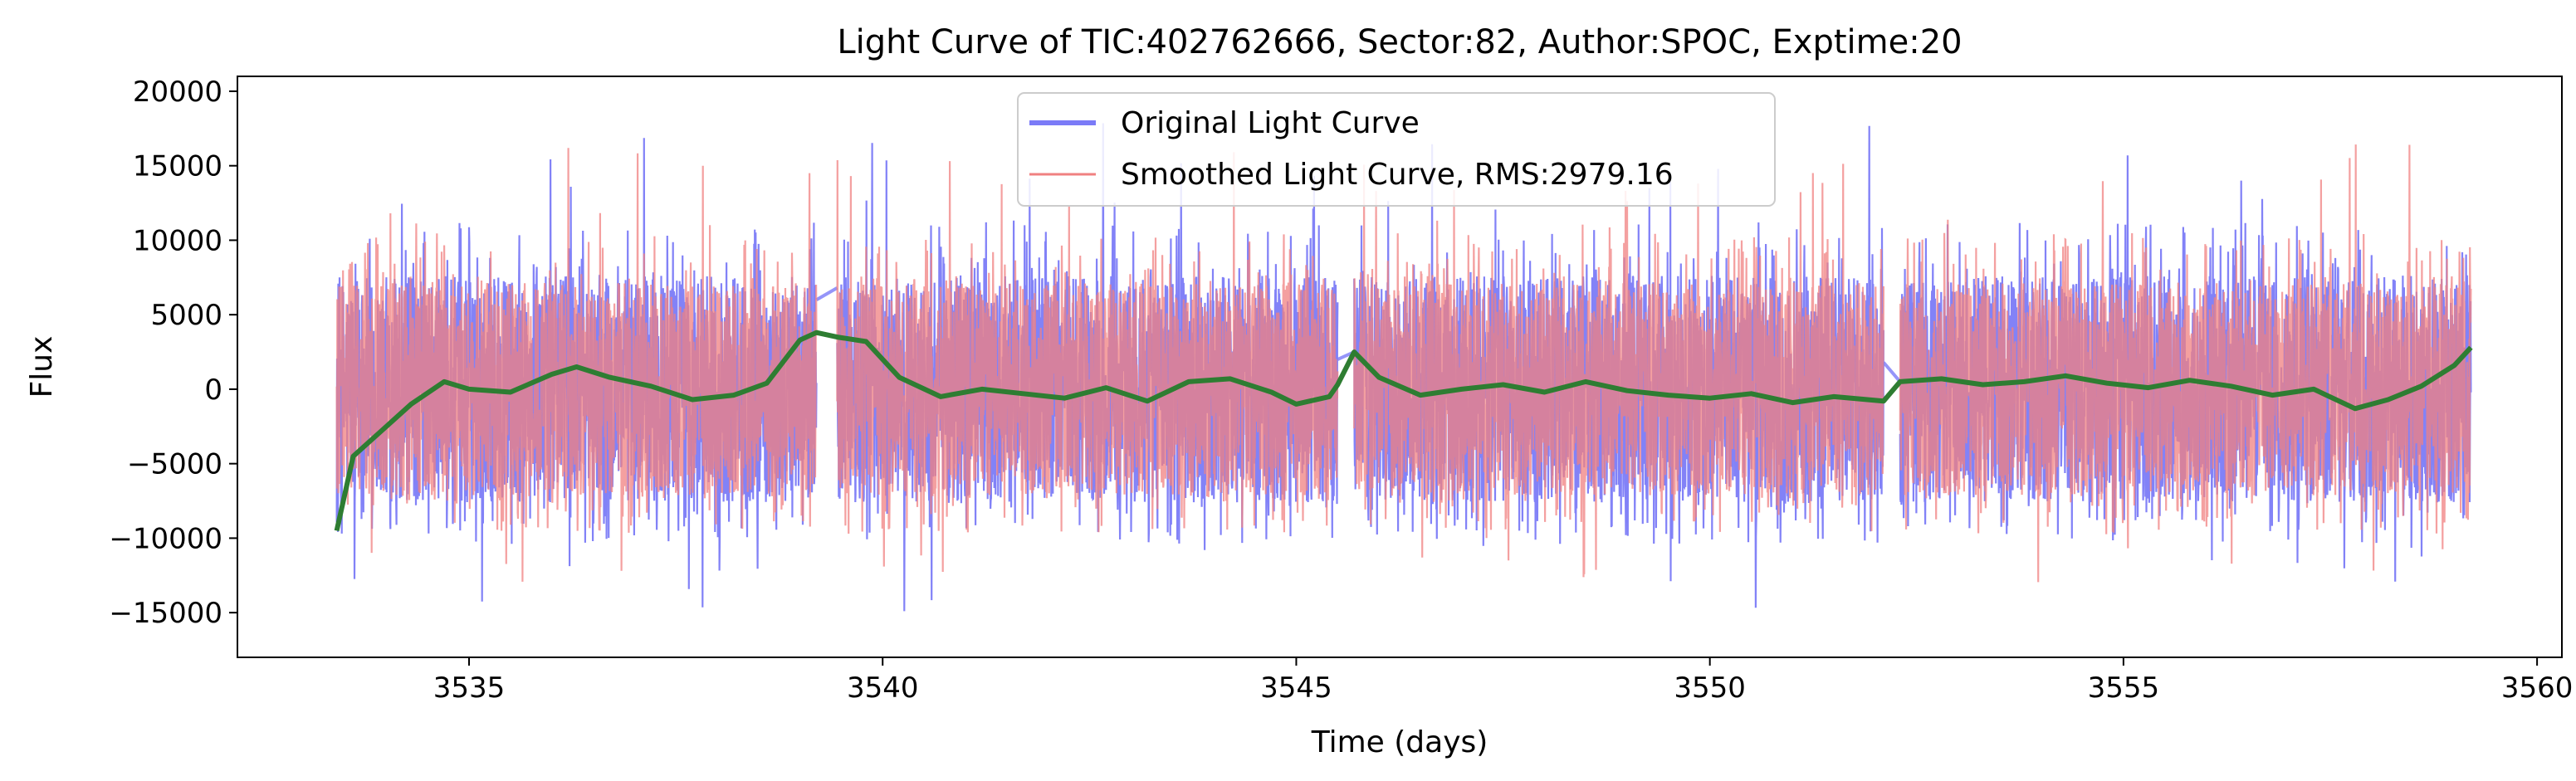 This screenshot has height=781, width=2576. I want to click on legend-box, so click(1396, 149).